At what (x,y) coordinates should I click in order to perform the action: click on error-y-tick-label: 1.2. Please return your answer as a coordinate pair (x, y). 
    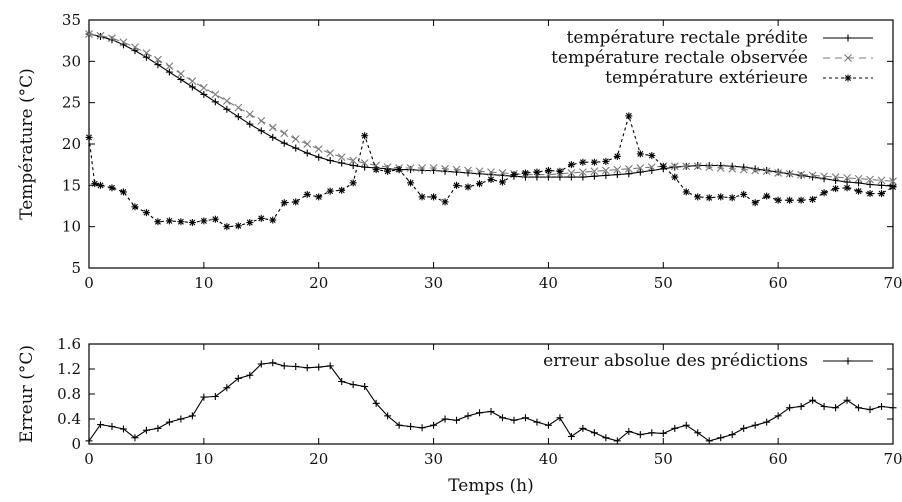
    Looking at the image, I should click on (69, 369).